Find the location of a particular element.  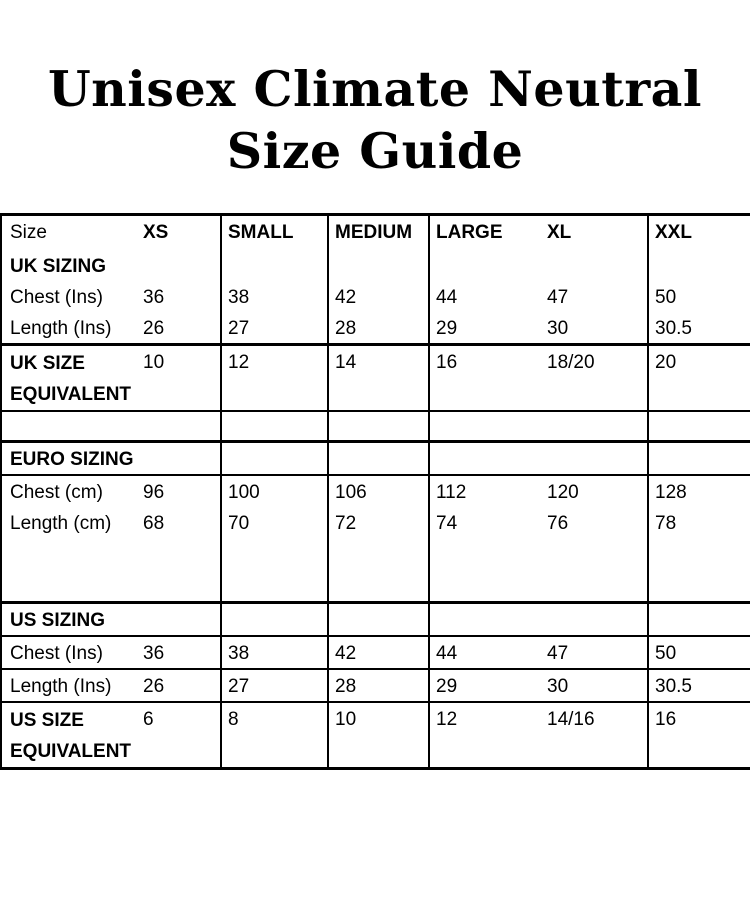

size-label-cell: Size is located at coordinates (28, 232).